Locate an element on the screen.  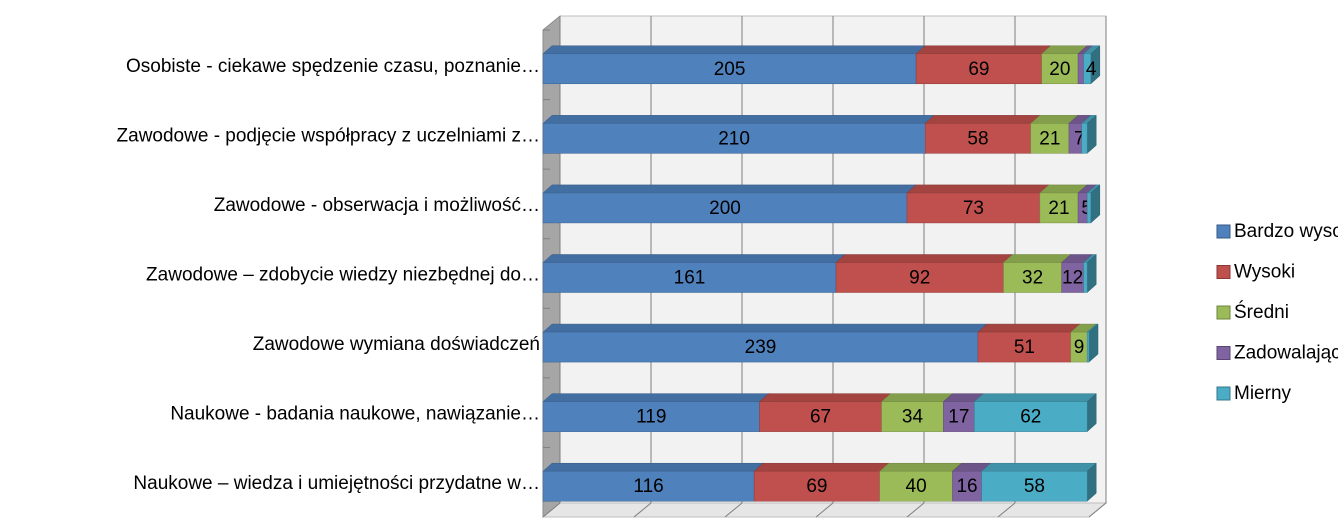
data-label: 32 is located at coordinates (1032, 278).